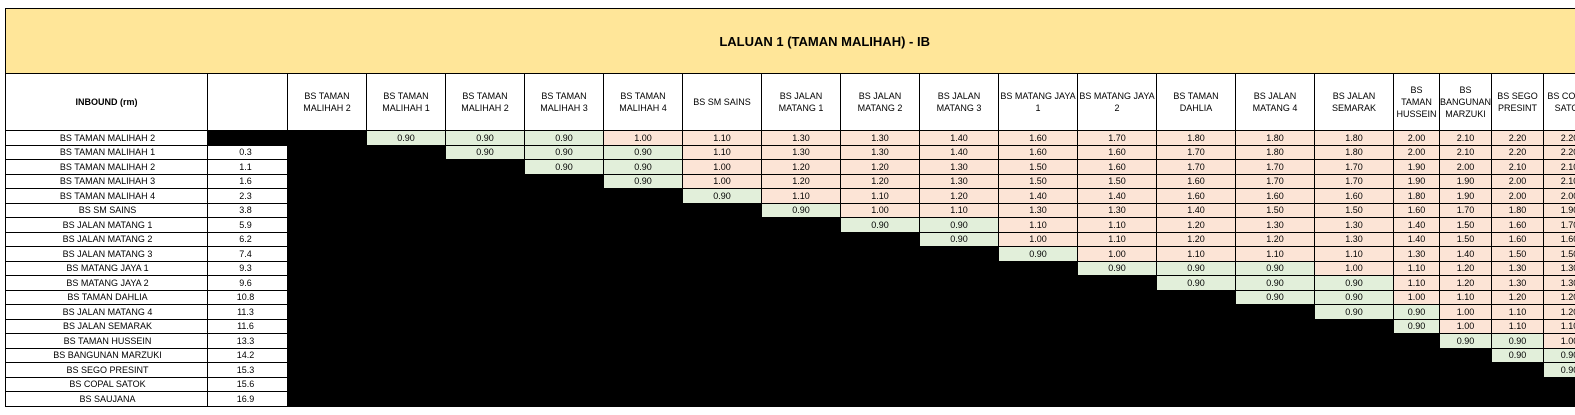 This screenshot has height=415, width=1575. What do you see at coordinates (247, 254) in the screenshot?
I see `distance-cell: 7.4` at bounding box center [247, 254].